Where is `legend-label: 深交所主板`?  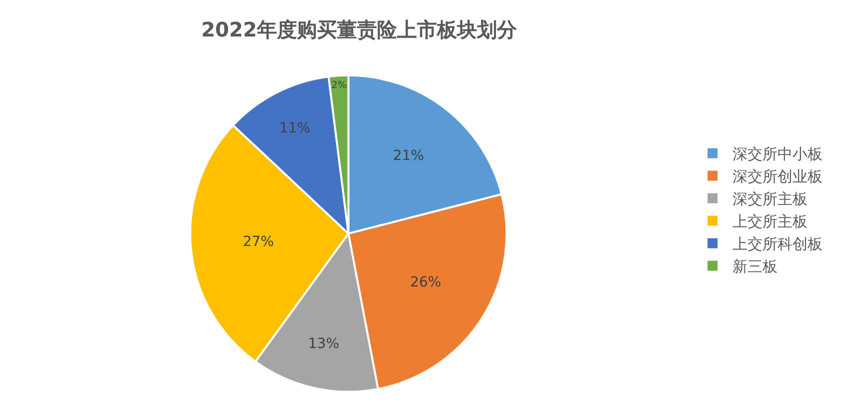 legend-label: 深交所主板 is located at coordinates (770, 199).